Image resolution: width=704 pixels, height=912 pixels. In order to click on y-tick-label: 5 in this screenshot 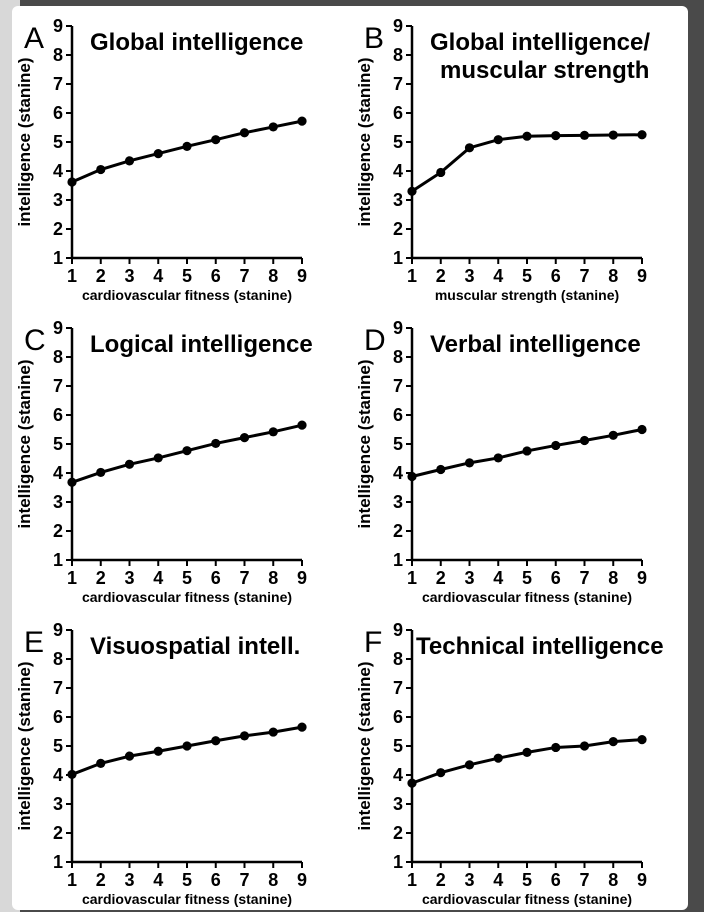, I will do `click(58, 444)`.